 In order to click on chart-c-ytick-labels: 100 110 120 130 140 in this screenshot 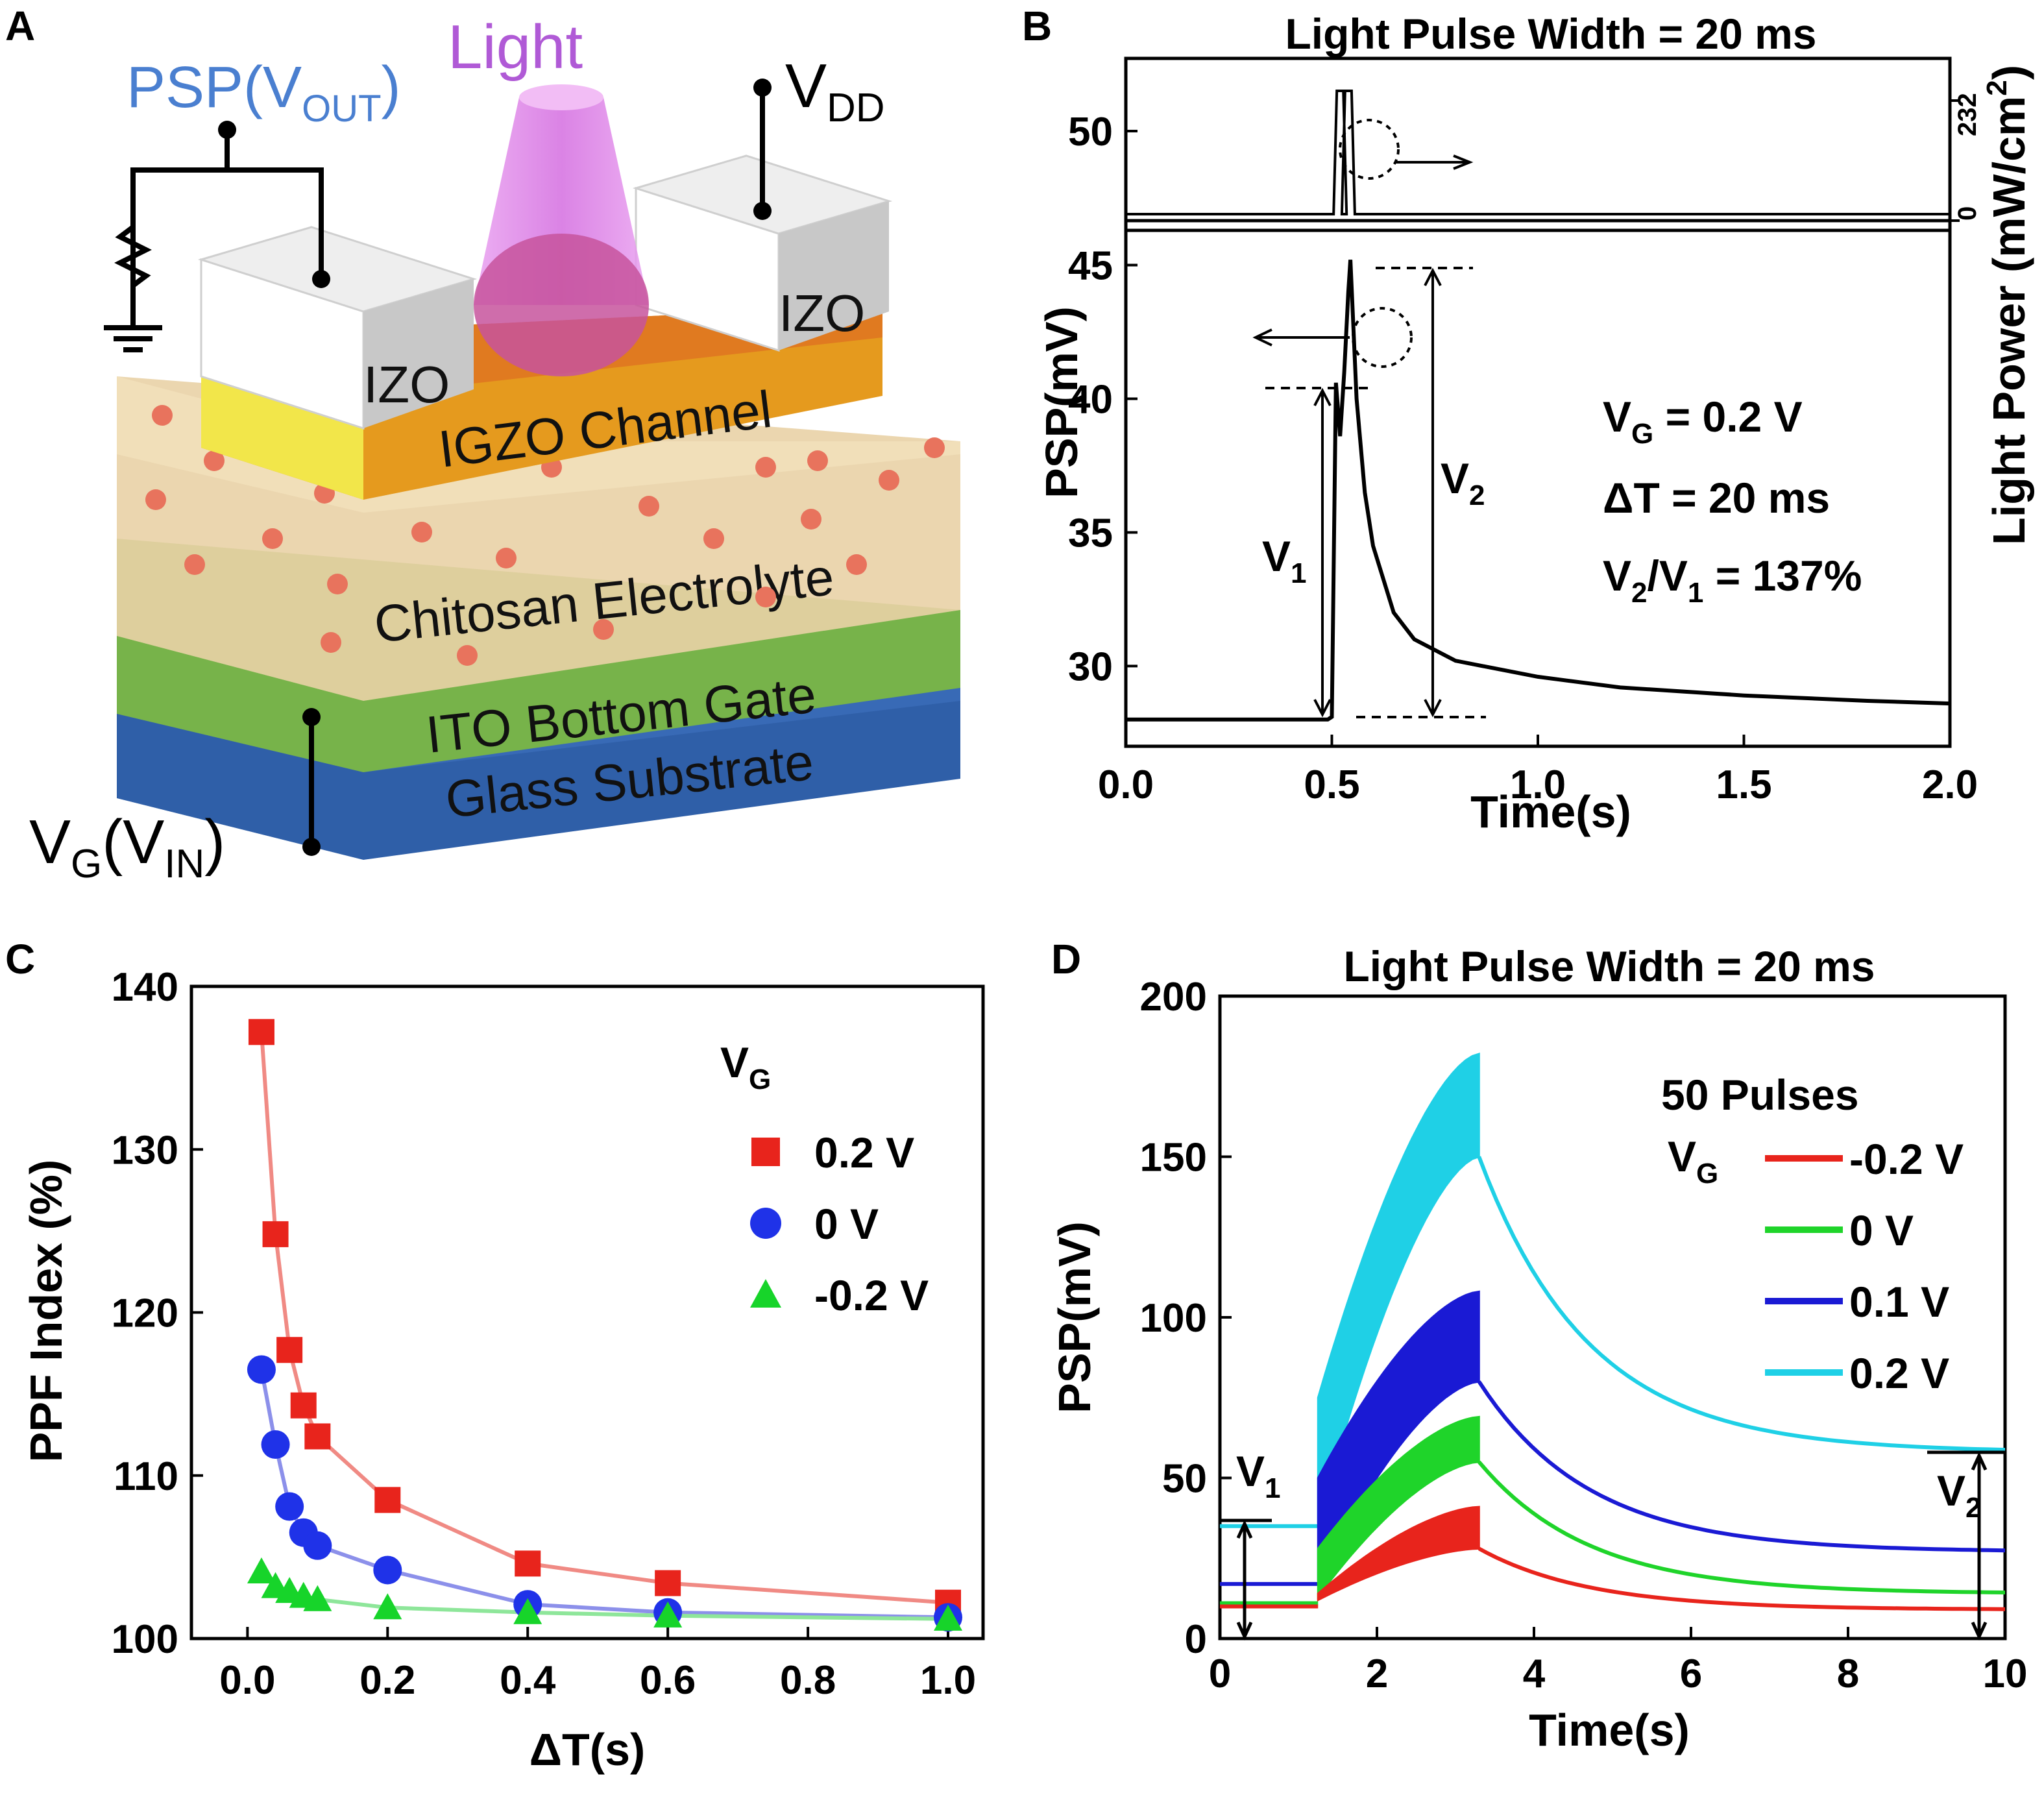, I will do `click(145, 1313)`.